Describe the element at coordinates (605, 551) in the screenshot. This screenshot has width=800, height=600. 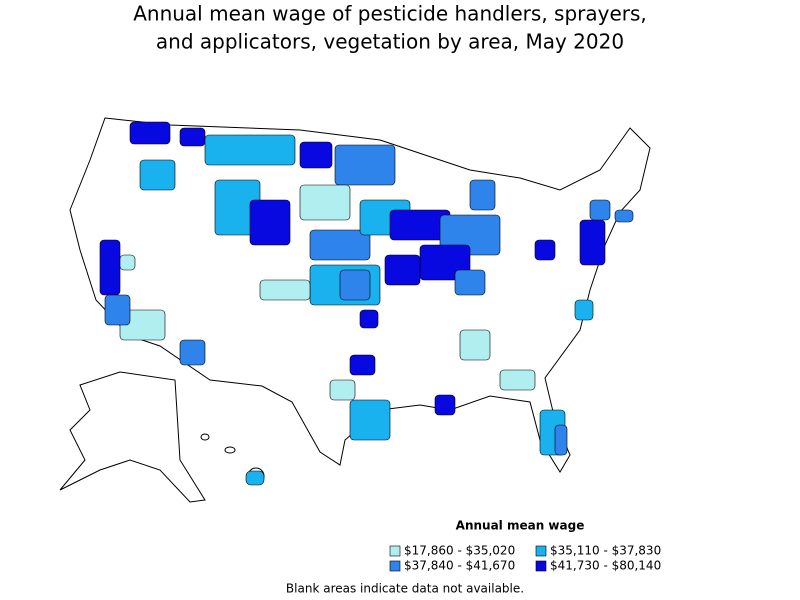
I see `legend-label: $35,110 - $37,830` at that location.